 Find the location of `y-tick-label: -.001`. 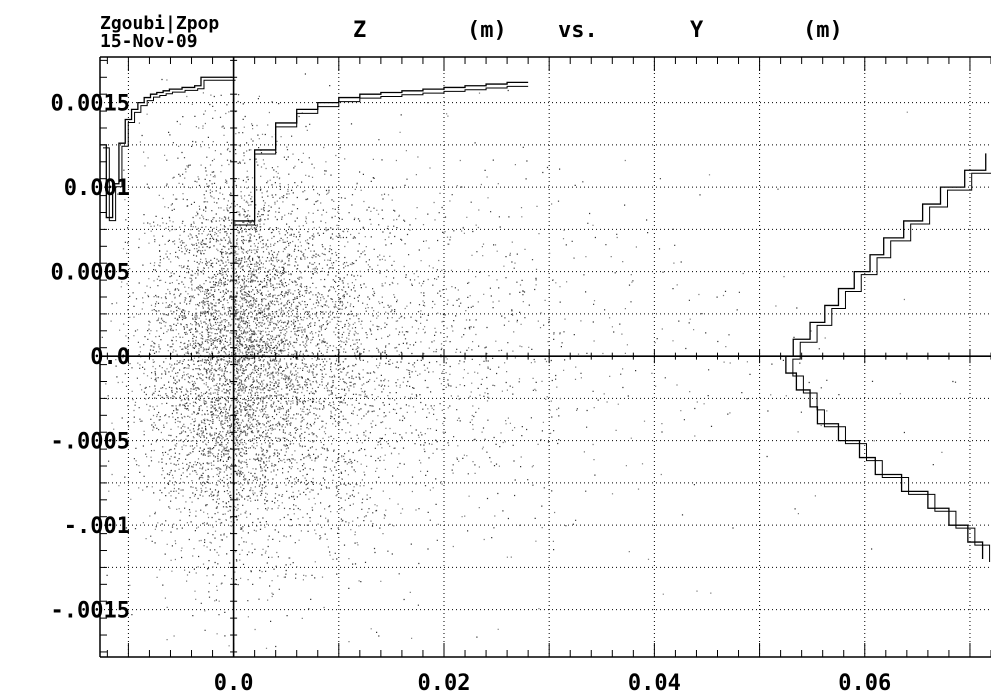

y-tick-label: -.001 is located at coordinates (97, 526).